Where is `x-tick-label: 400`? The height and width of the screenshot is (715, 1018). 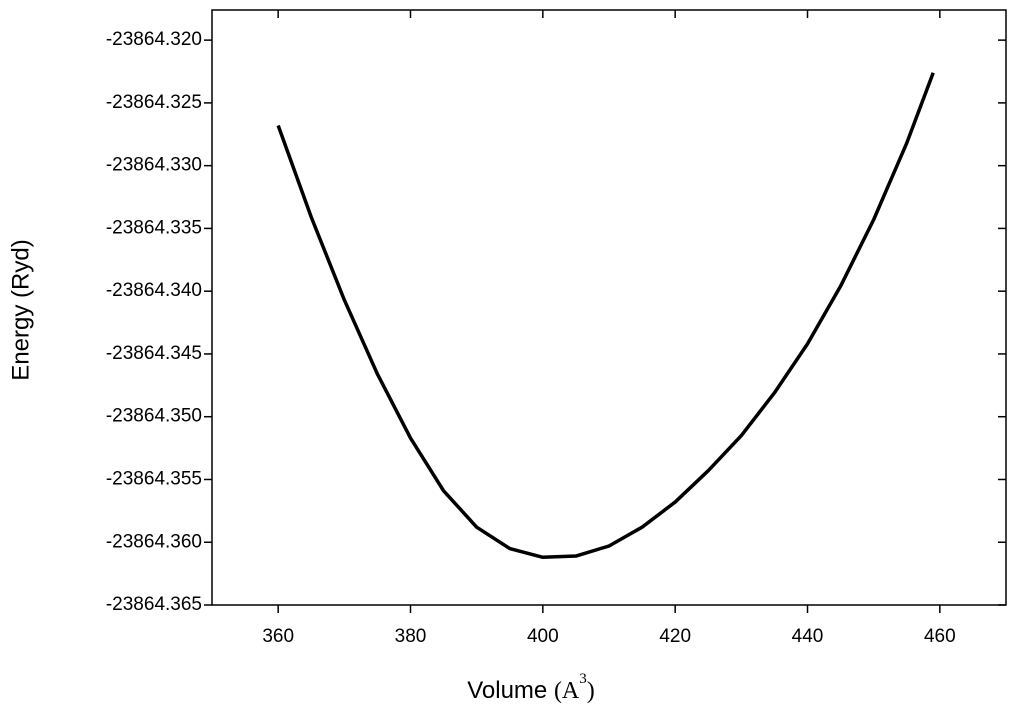 x-tick-label: 400 is located at coordinates (543, 636).